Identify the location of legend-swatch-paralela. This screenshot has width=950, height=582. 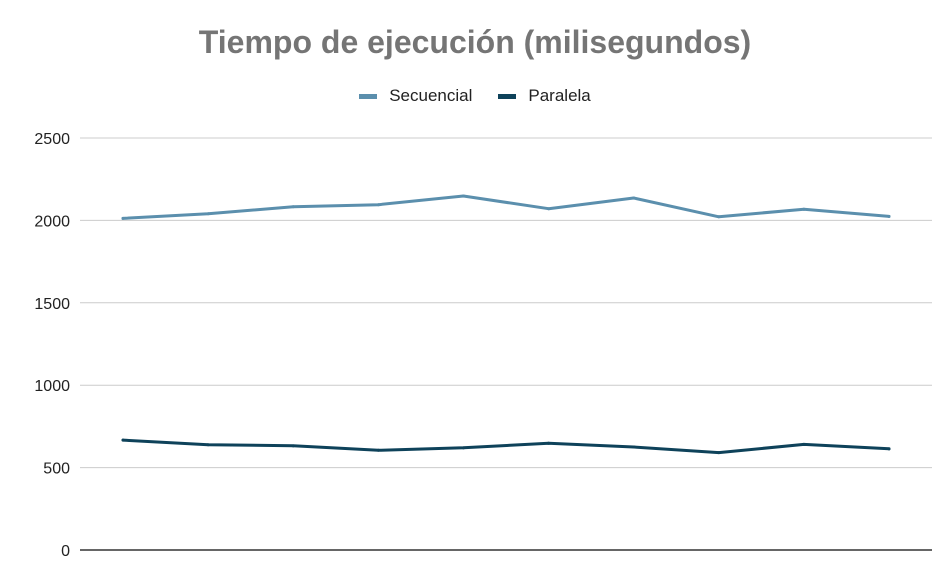
(507, 96).